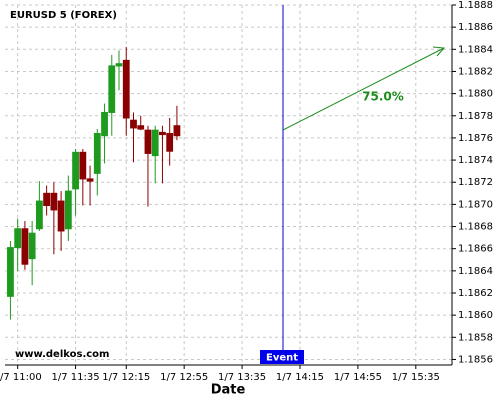  What do you see at coordinates (383, 97) in the screenshot?
I see `annotation: 75.0%` at bounding box center [383, 97].